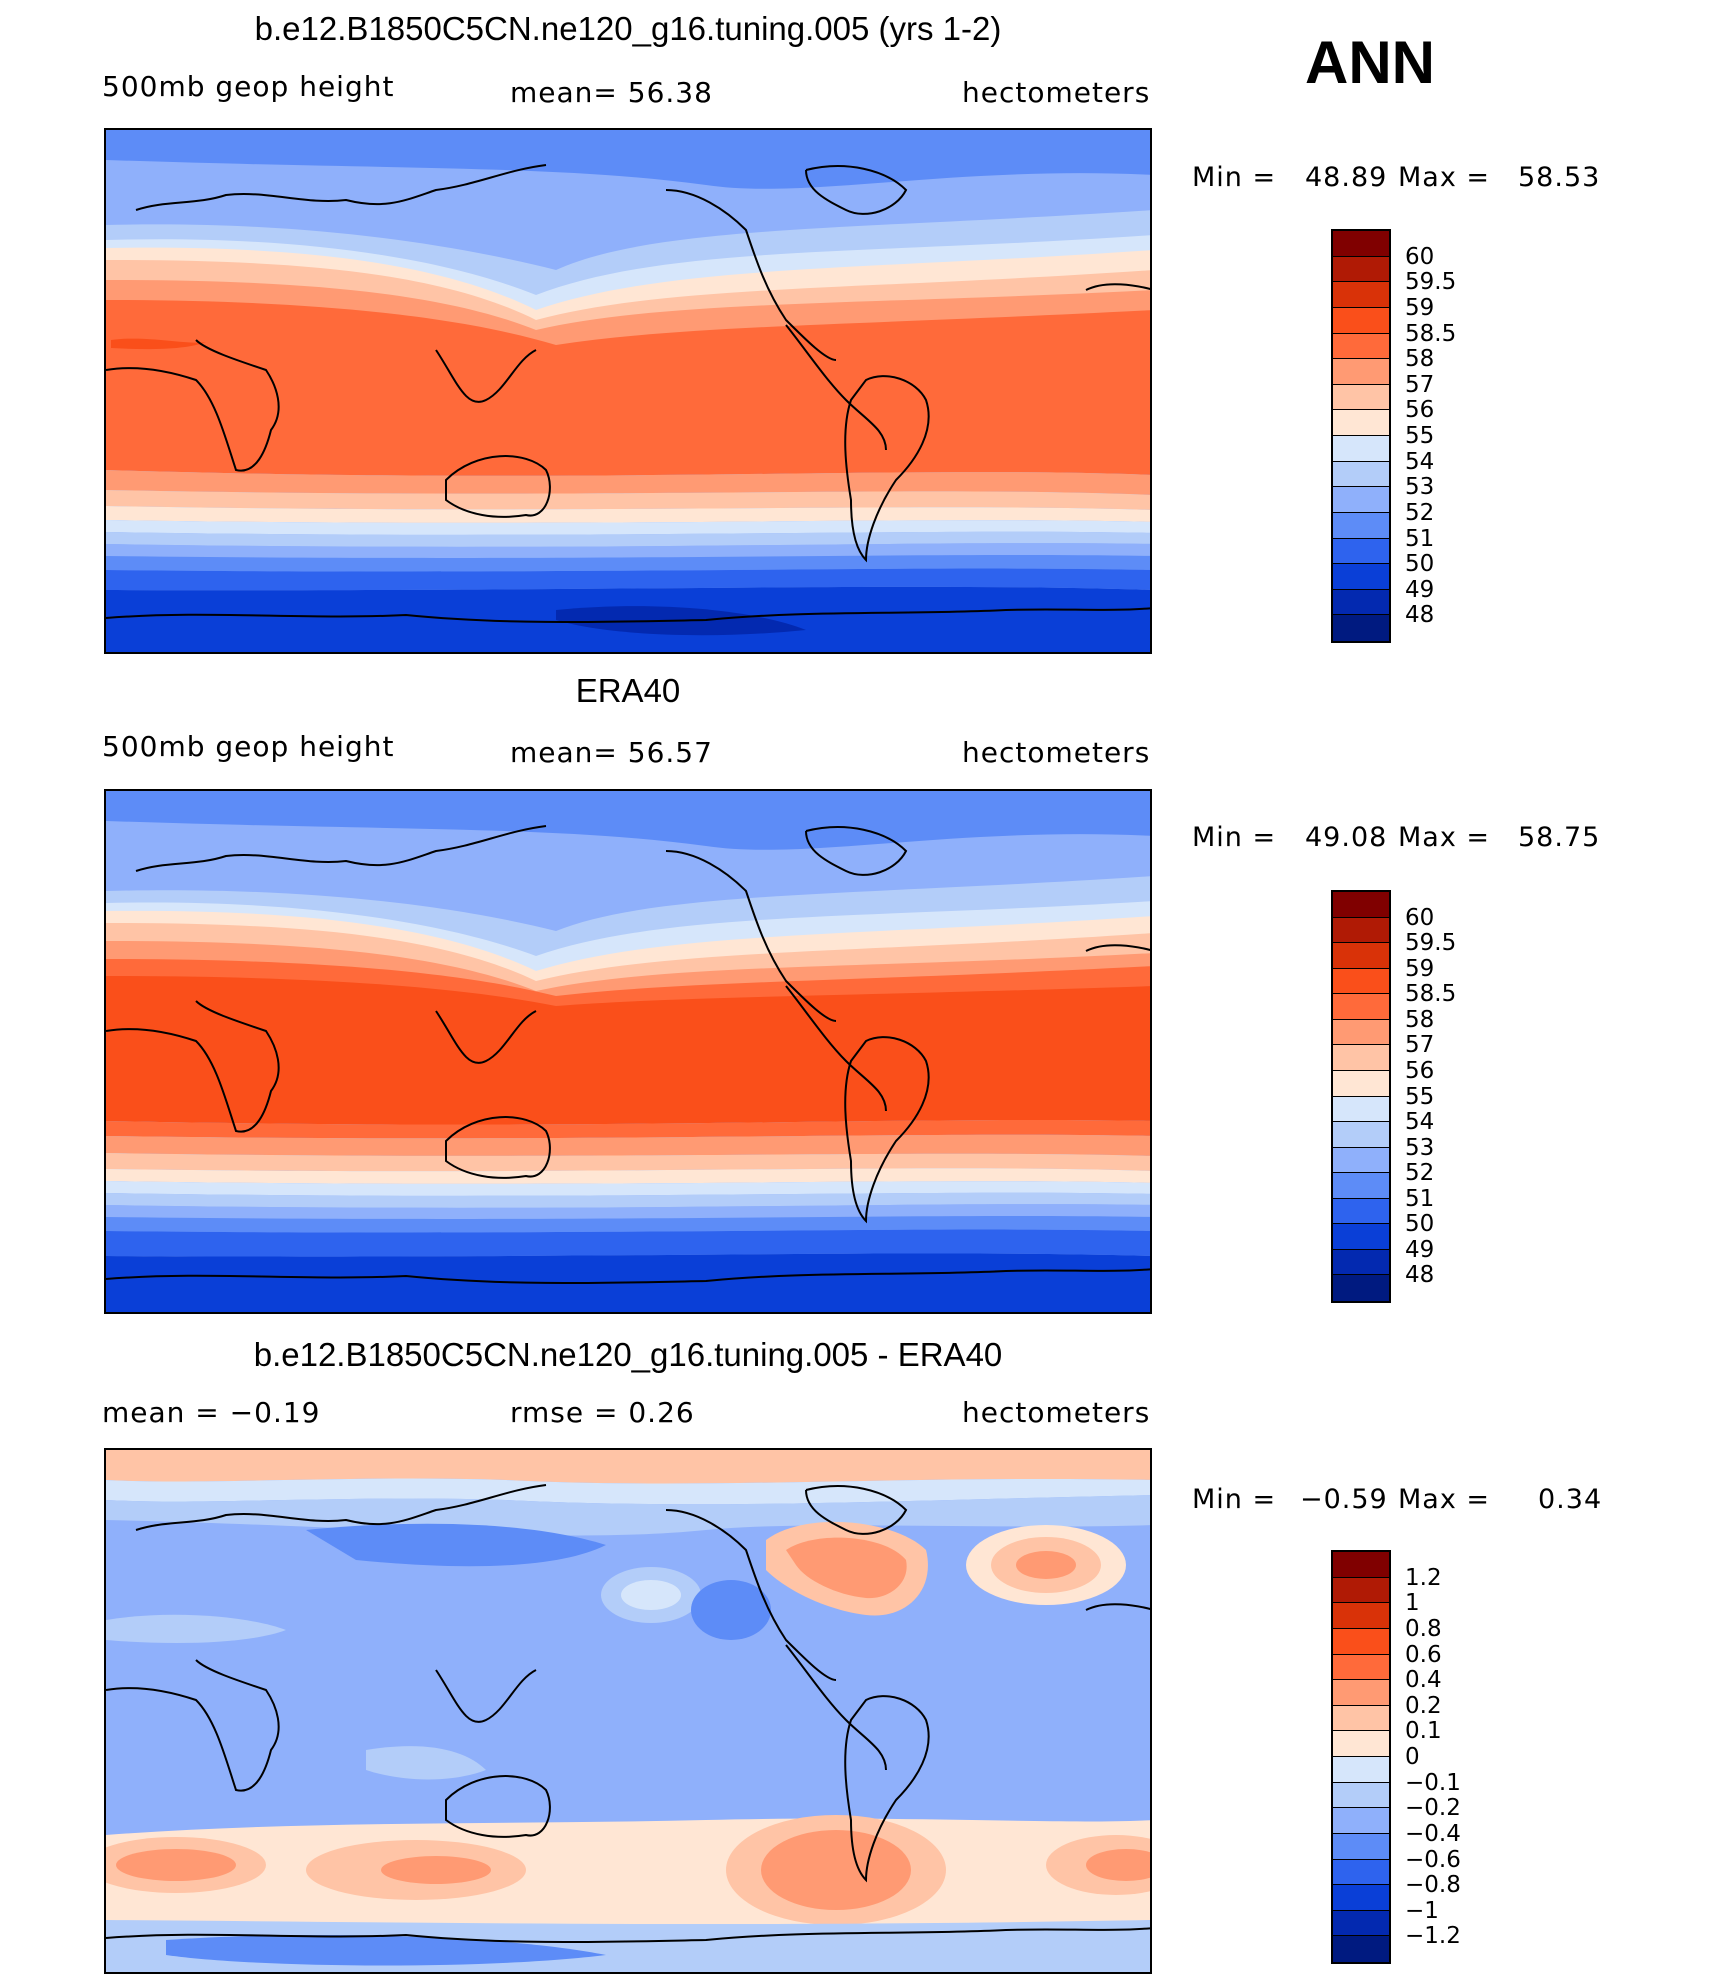 The height and width of the screenshot is (1974, 1710). Describe the element at coordinates (1056, 1412) in the screenshot. I see `panel-3-units-label: hectometers` at that location.